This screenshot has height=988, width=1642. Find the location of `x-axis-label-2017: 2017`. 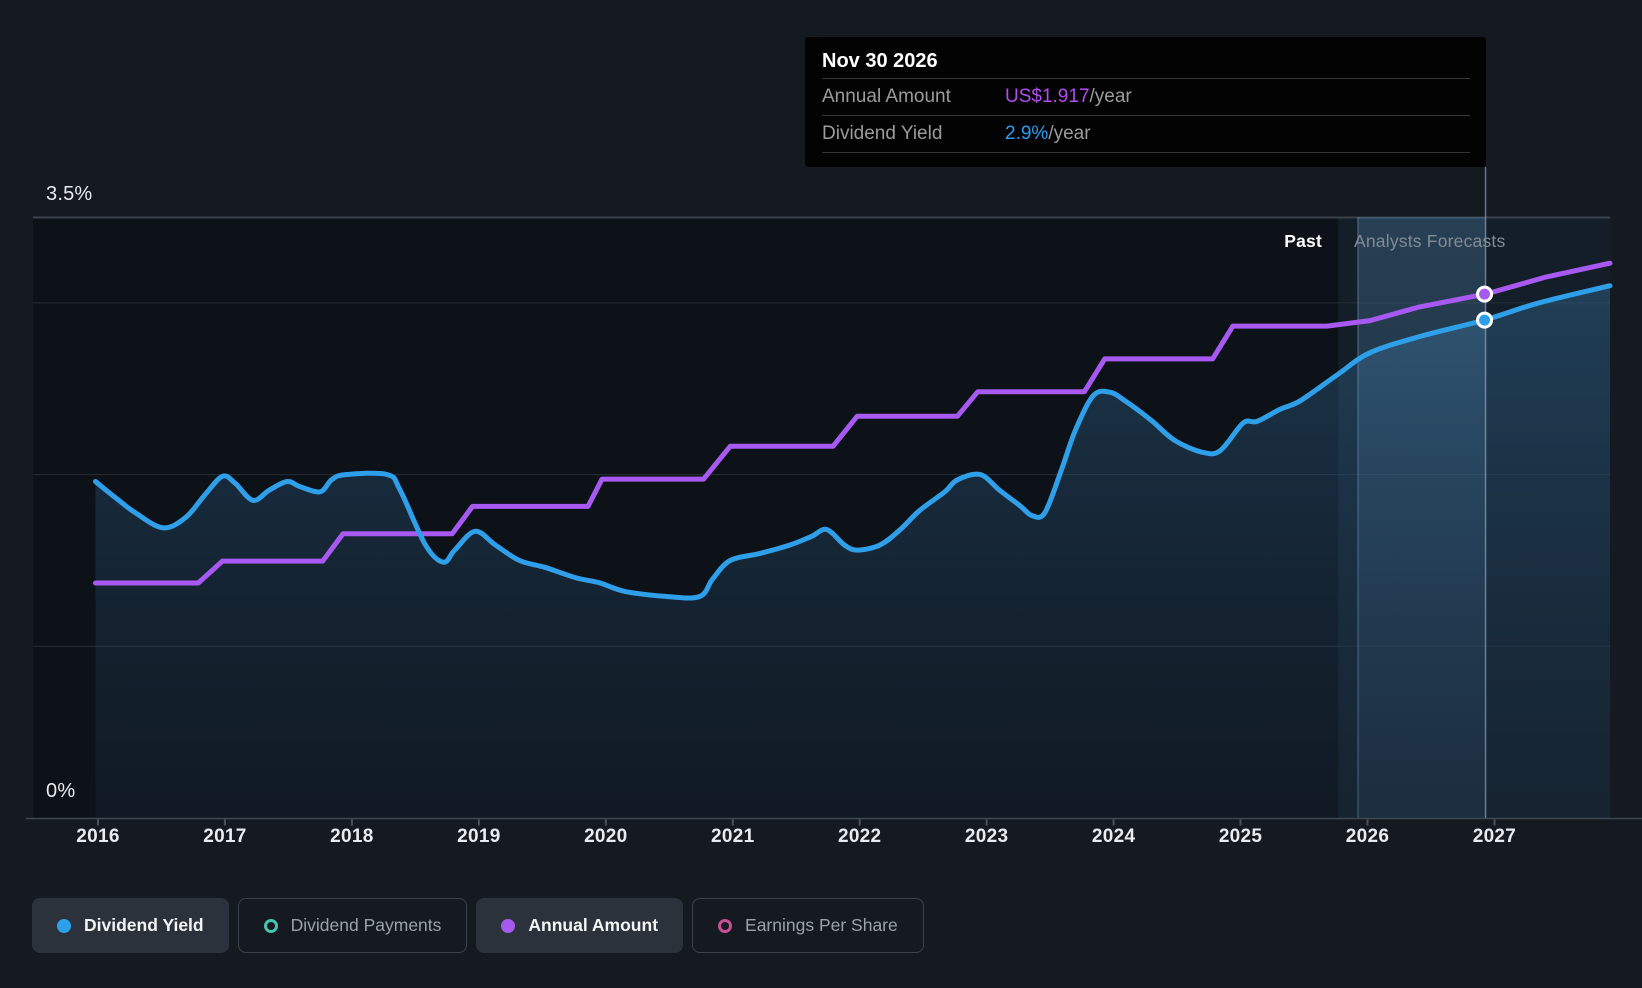

x-axis-label-2017: 2017 is located at coordinates (225, 836).